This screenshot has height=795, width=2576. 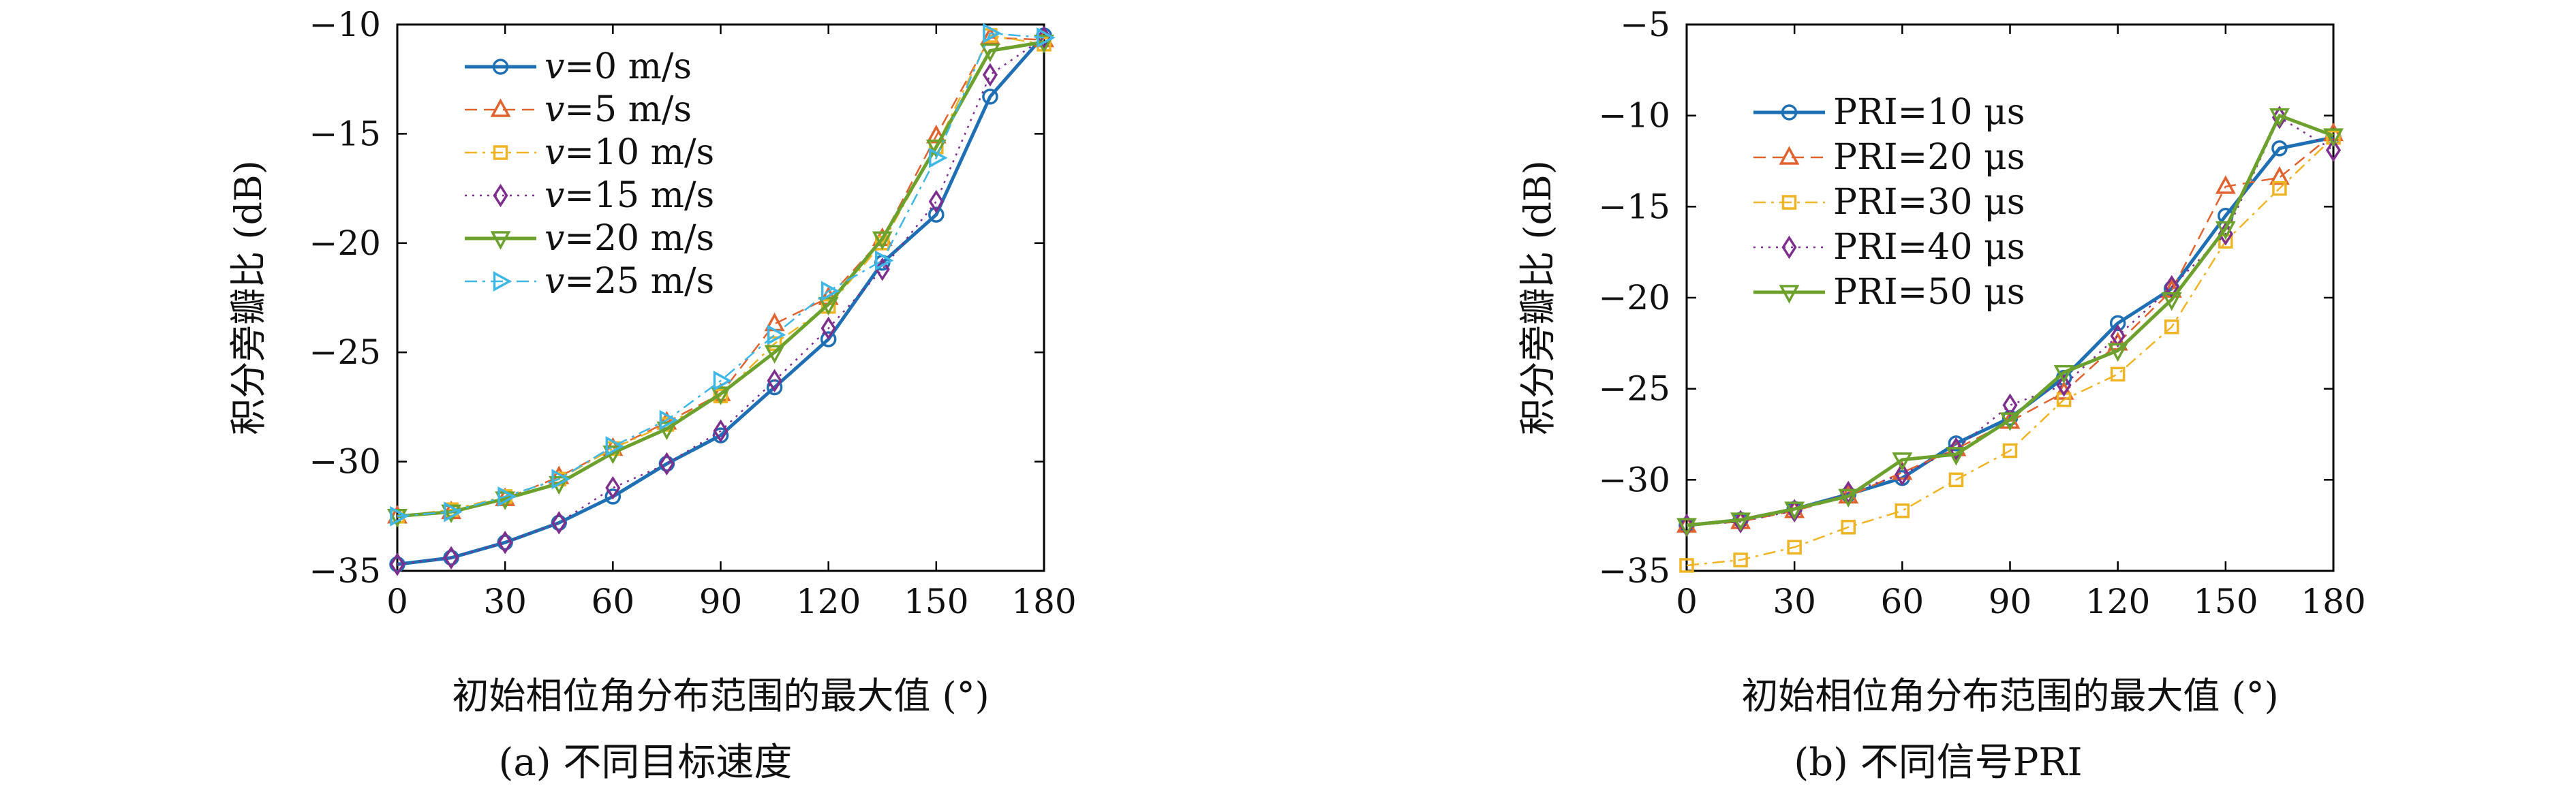 I want to click on x-tick-label: 90, so click(x=721, y=601).